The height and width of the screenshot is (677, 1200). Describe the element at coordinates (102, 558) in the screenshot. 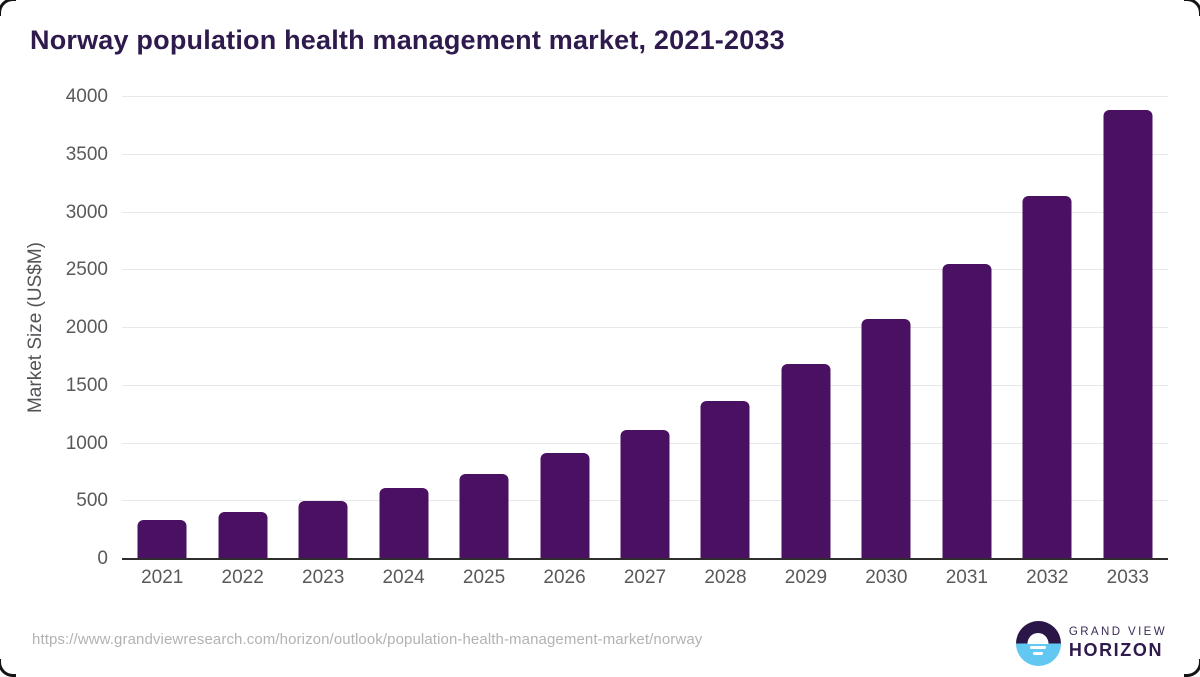

I see `y-tick-label-0: 0` at that location.